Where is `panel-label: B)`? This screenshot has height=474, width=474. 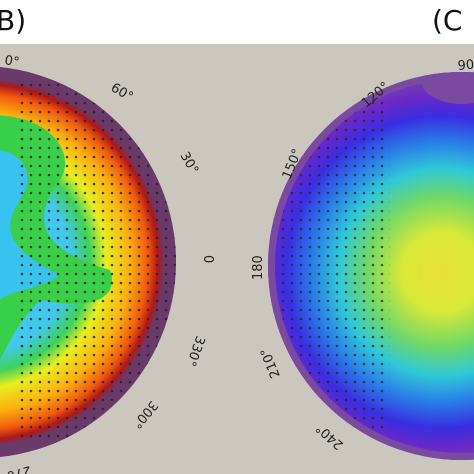
panel-label: B) is located at coordinates (13, 20).